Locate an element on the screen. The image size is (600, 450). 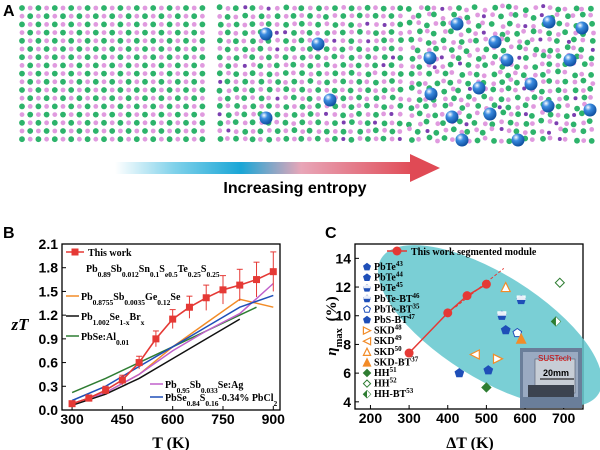
this-work-point is located at coordinates (89, 398).